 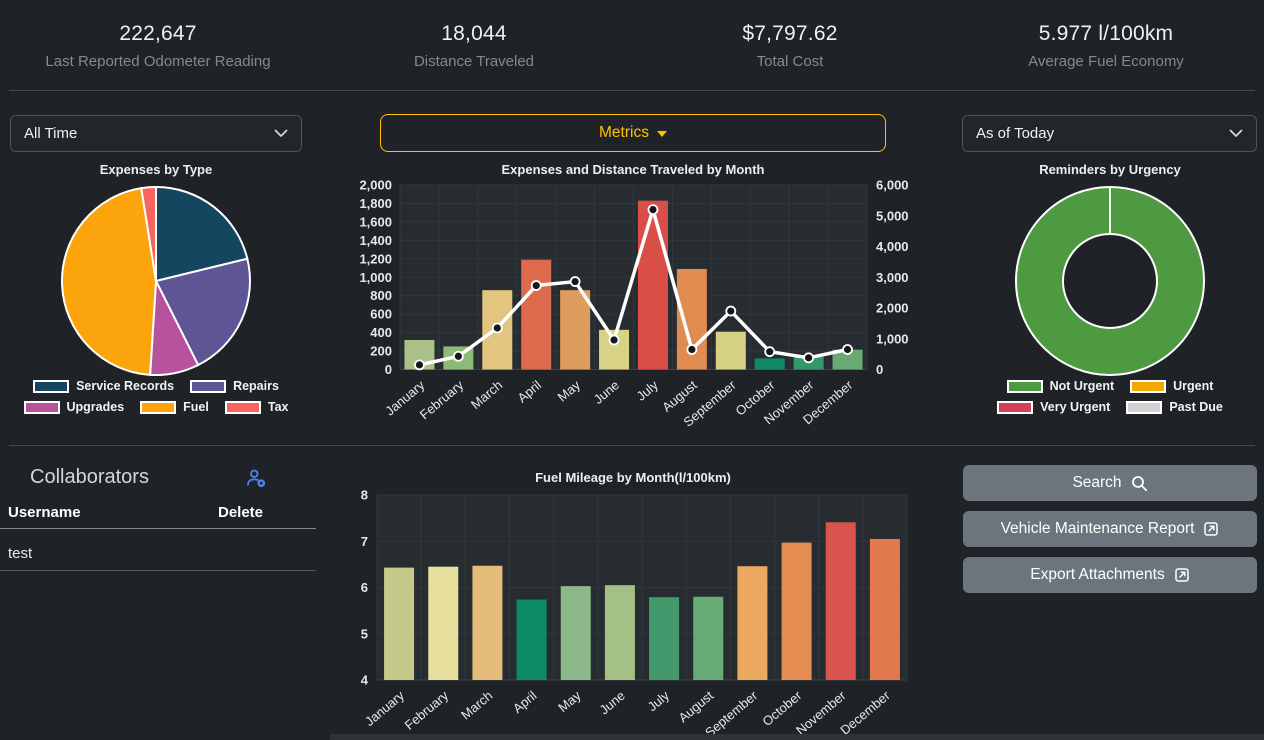 I want to click on svg-text: 5,000, so click(x=892, y=215).